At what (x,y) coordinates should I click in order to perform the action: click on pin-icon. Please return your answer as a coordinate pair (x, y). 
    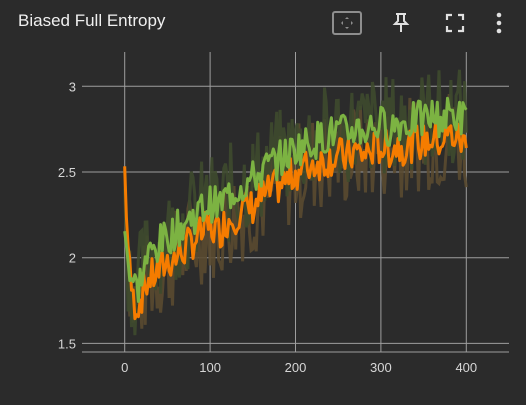
    Looking at the image, I should click on (401, 22).